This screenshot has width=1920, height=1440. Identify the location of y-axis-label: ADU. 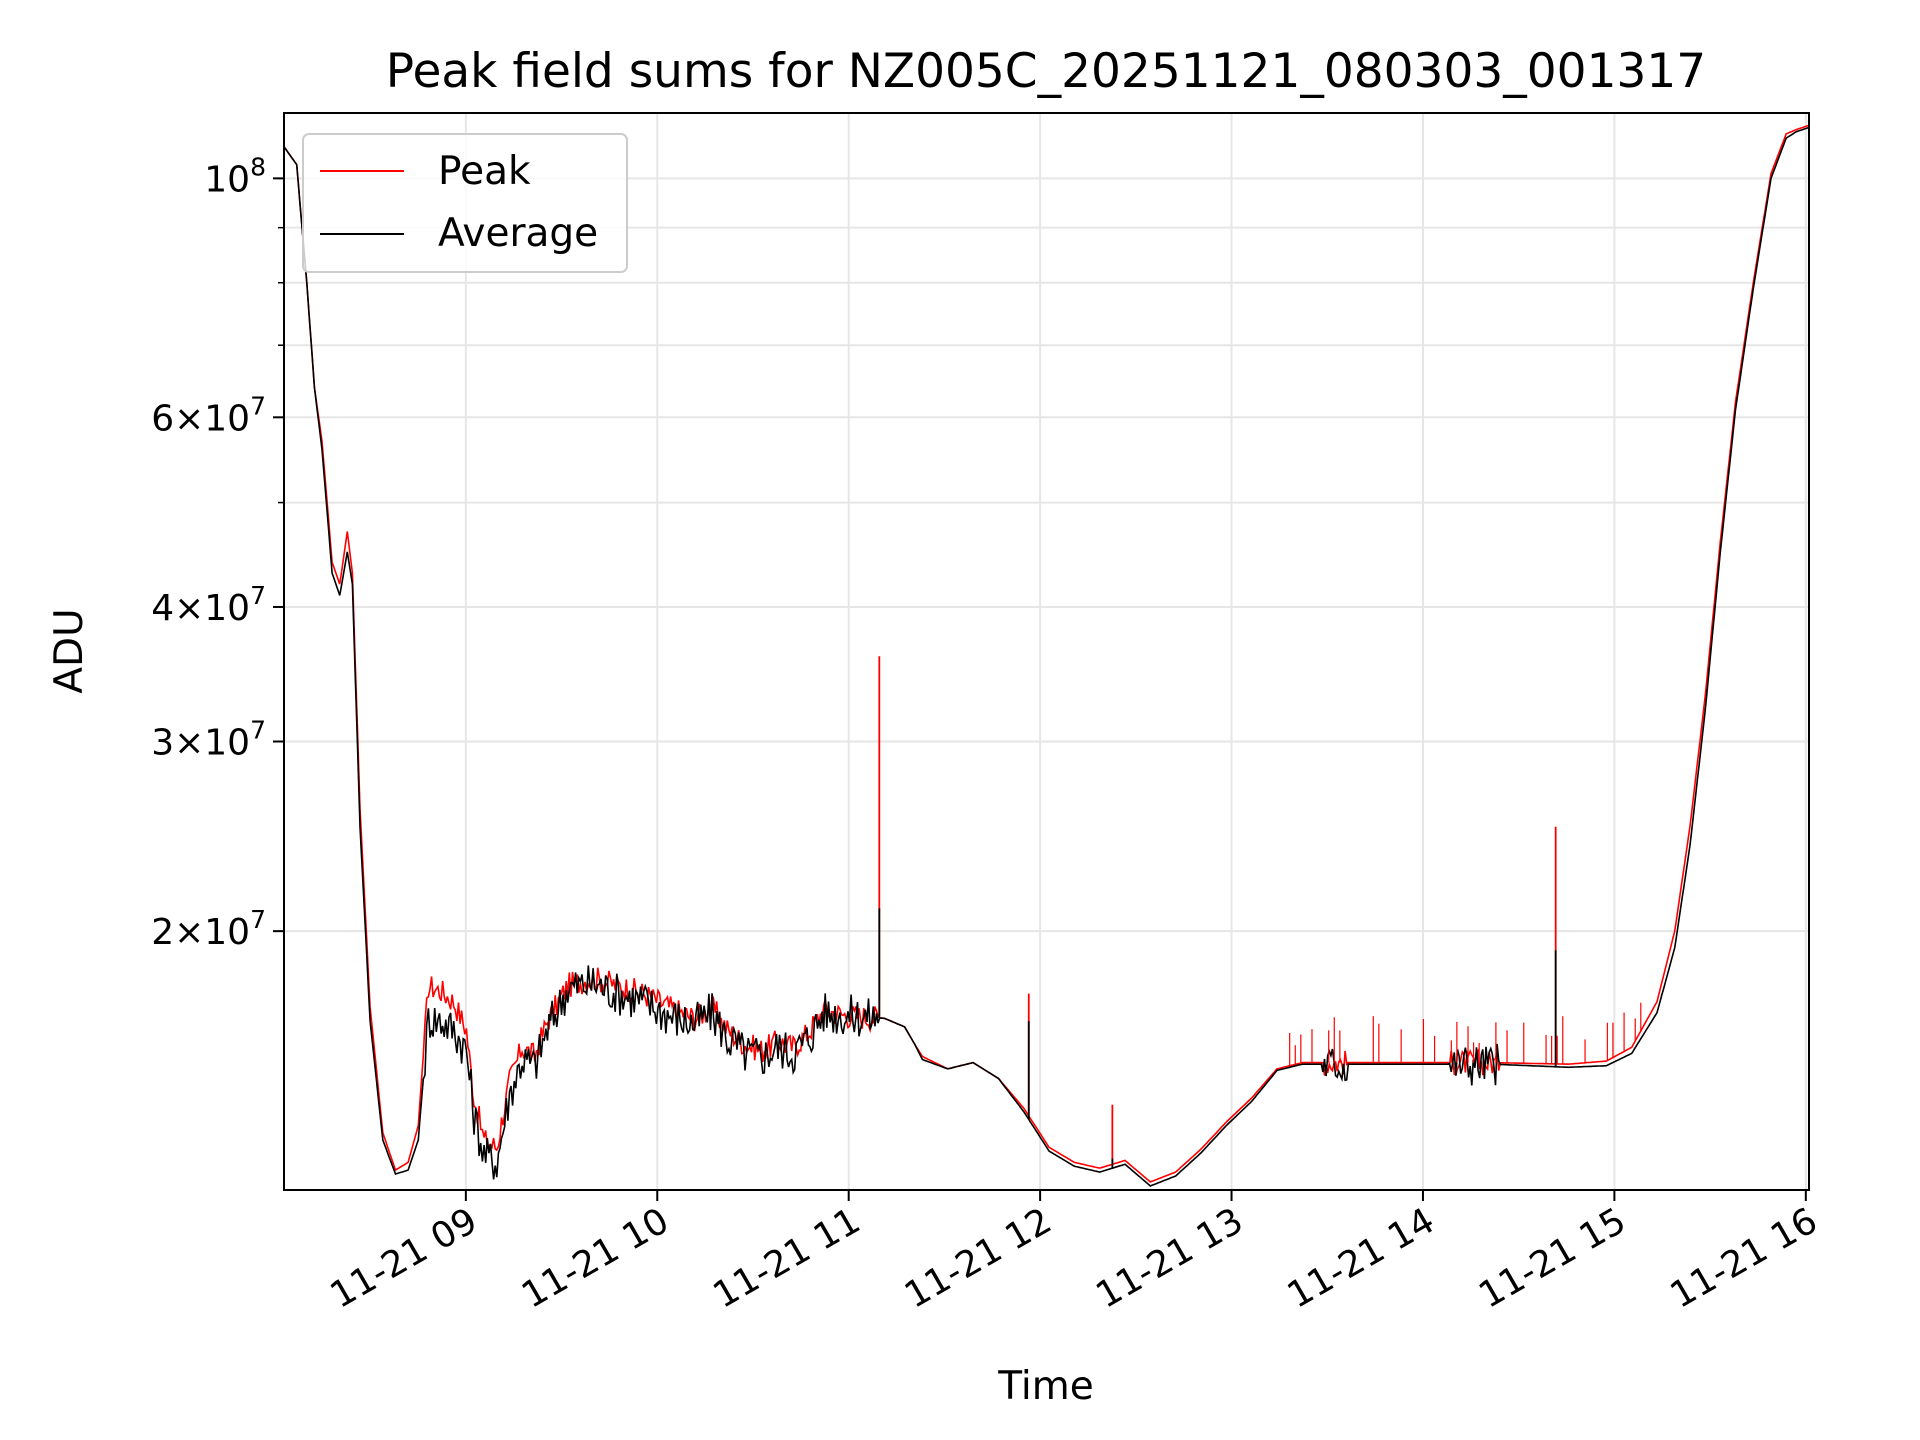
(69, 650).